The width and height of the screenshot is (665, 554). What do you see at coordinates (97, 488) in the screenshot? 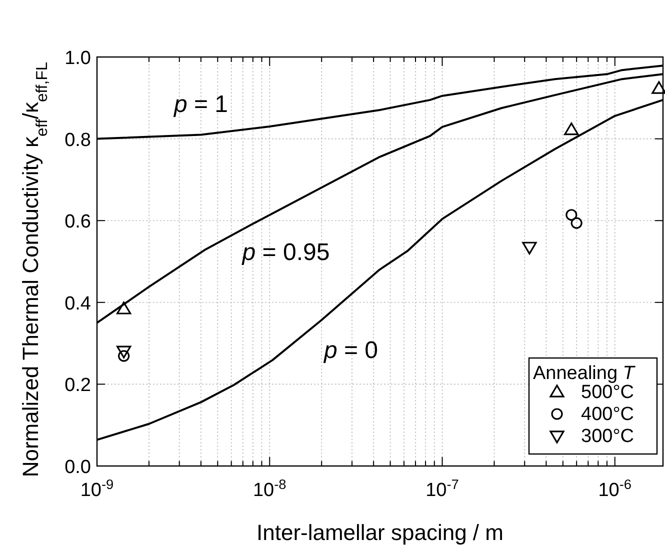
I see `x-tick-label: 10$^{-9}$` at bounding box center [97, 488].